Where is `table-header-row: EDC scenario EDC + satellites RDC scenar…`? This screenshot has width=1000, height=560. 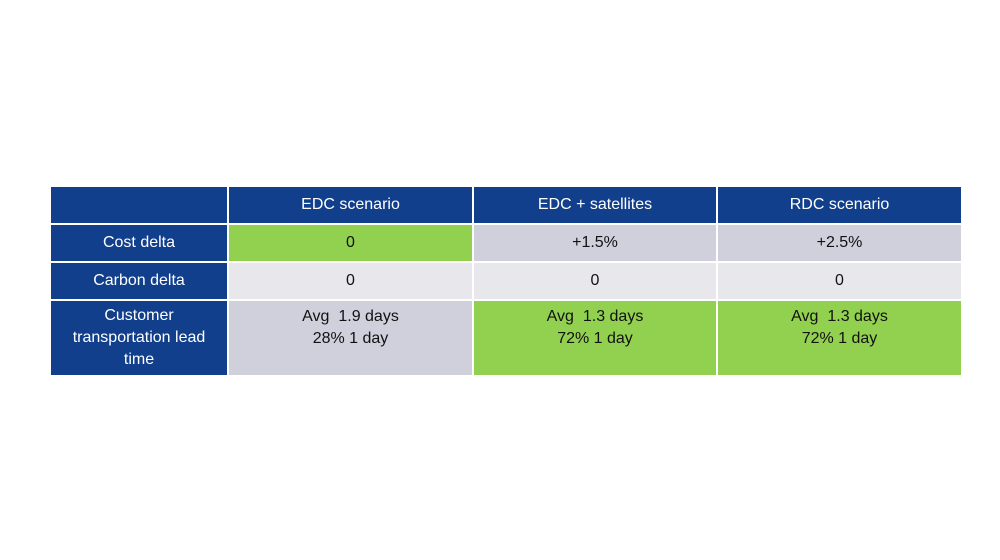 table-header-row: EDC scenario EDC + satellites RDC scenar… is located at coordinates (506, 205).